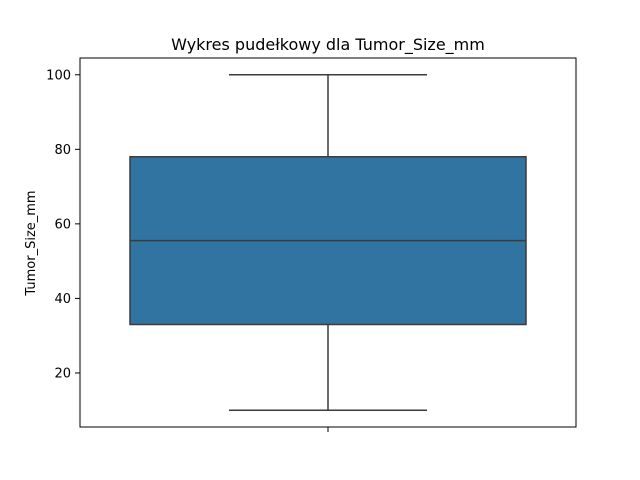 The width and height of the screenshot is (640, 480). What do you see at coordinates (58, 75) in the screenshot?
I see `y-tick-label: 100` at bounding box center [58, 75].